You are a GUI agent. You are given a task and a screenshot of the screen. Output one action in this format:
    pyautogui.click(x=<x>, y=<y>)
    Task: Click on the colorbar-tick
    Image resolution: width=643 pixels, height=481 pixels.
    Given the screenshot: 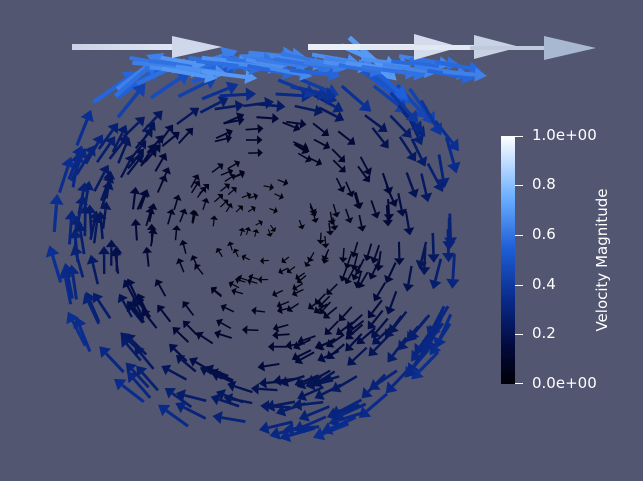 What is the action you would take?
    pyautogui.click(x=519, y=383)
    